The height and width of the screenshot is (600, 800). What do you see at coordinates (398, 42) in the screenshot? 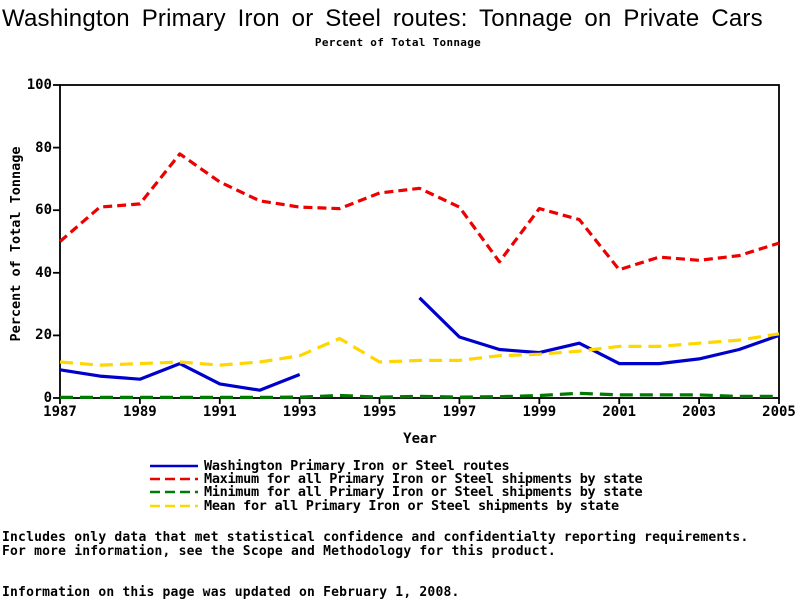
I see `chart-subtitle: Percent of Total Tonnage` at bounding box center [398, 42].